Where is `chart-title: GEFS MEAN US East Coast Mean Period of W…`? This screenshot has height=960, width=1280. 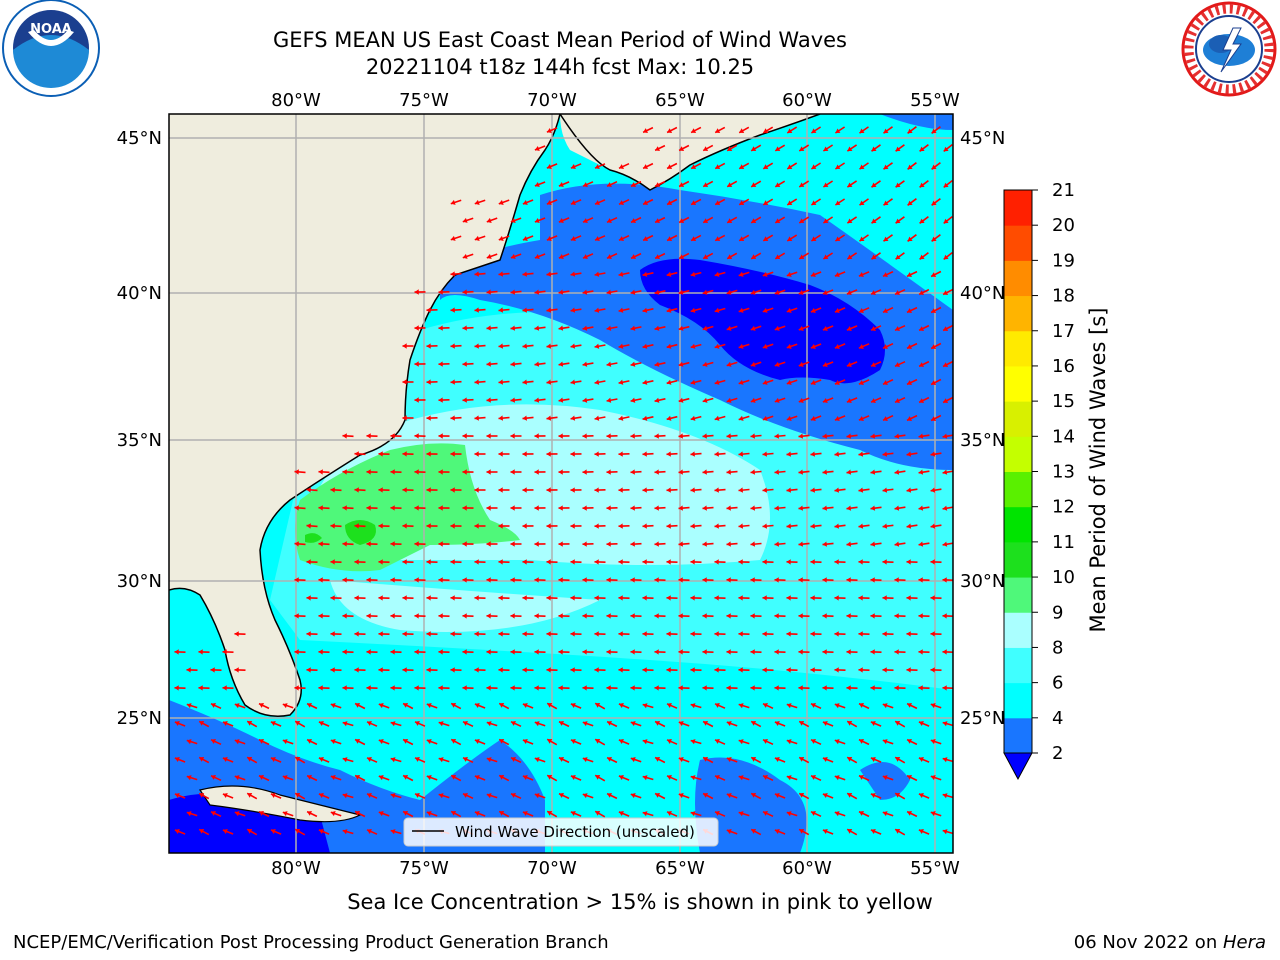 chart-title: GEFS MEAN US East Coast Mean Period of W… is located at coordinates (560, 40).